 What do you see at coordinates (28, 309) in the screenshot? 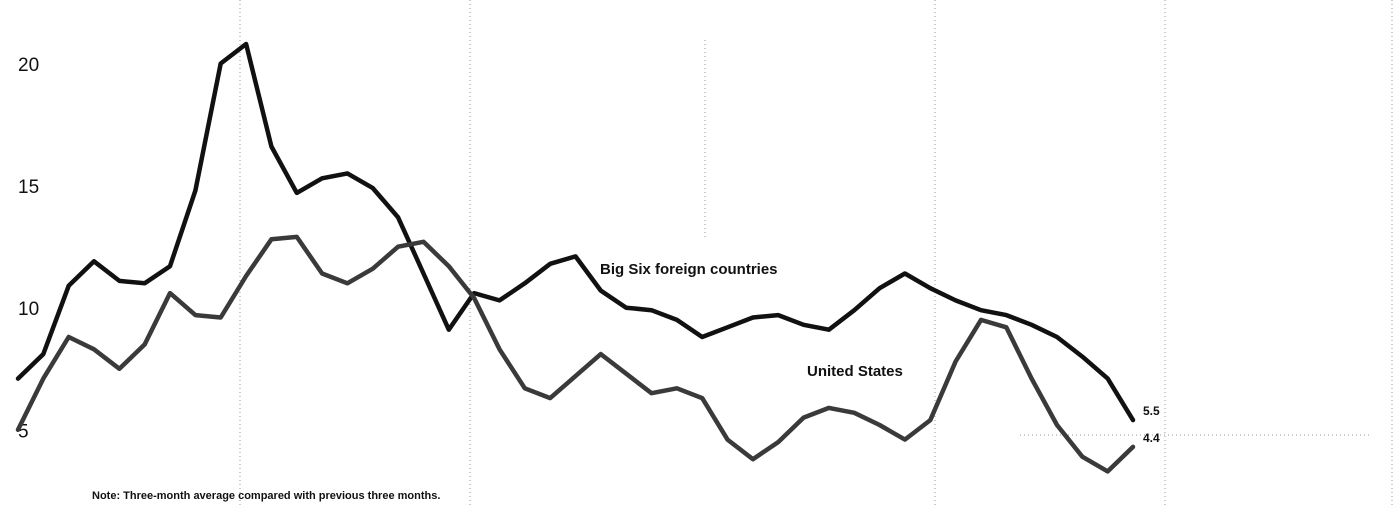
I see `y-tick-label: 10` at bounding box center [28, 309].